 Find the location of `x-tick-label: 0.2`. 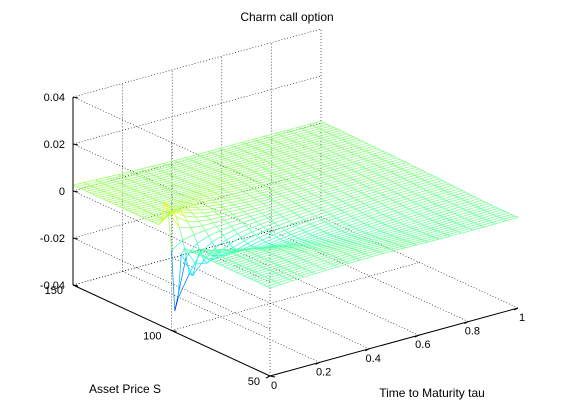

x-tick-label: 0.2 is located at coordinates (323, 372).